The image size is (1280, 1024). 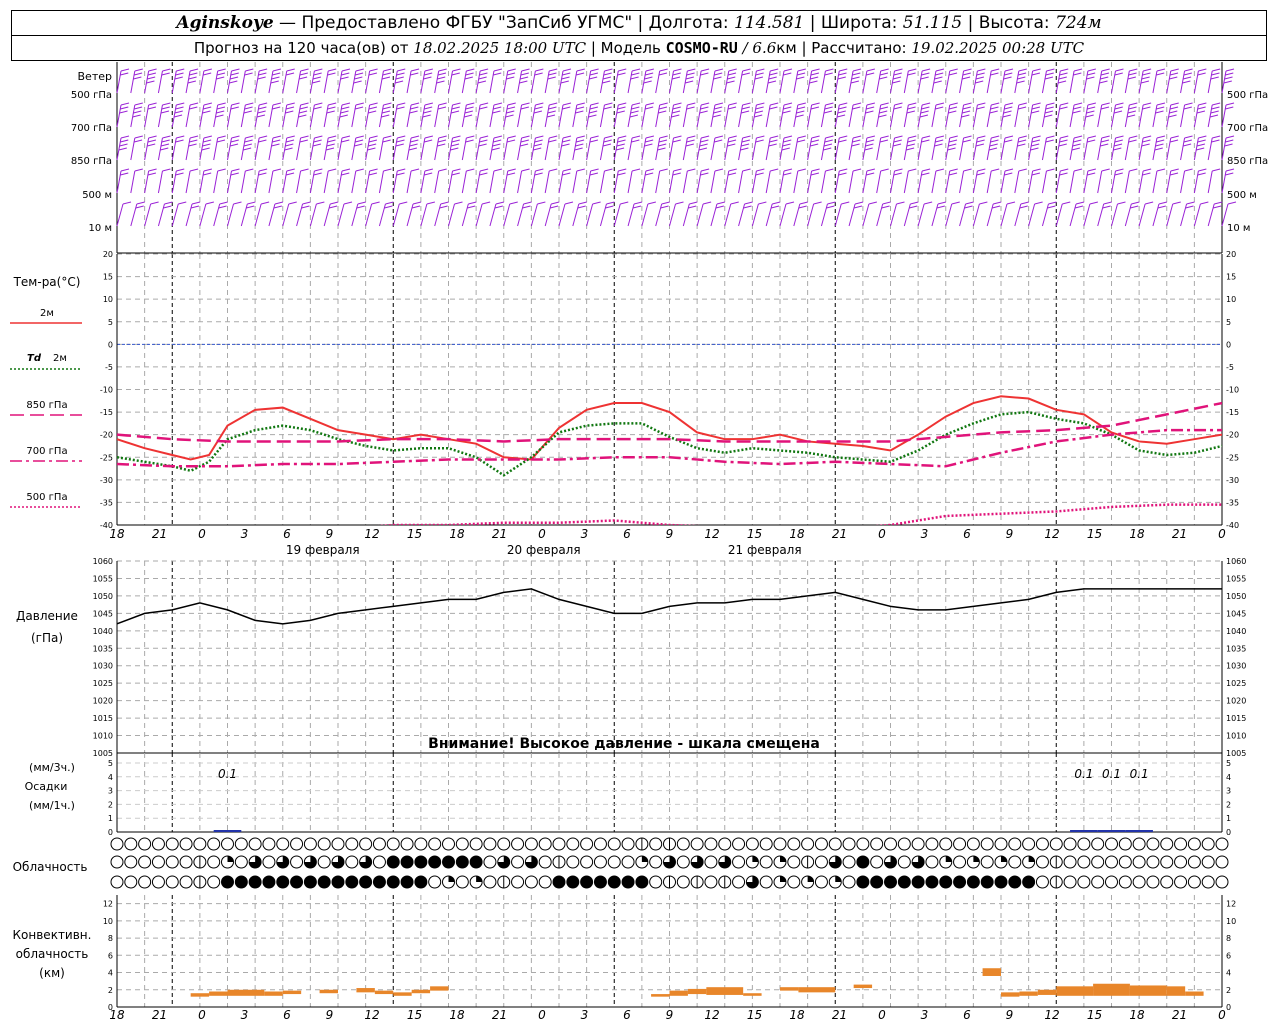 What do you see at coordinates (1236, 596) in the screenshot?
I see `pressure-tick-label: 1050` at bounding box center [1236, 596].